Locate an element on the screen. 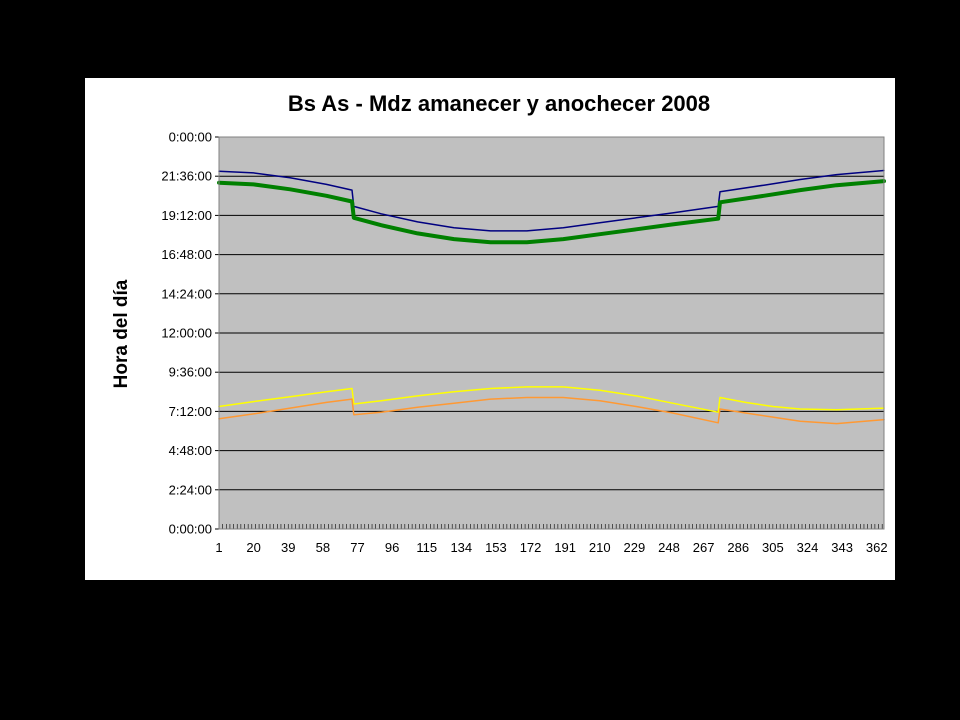  x-tick-label: 58 is located at coordinates (323, 547).